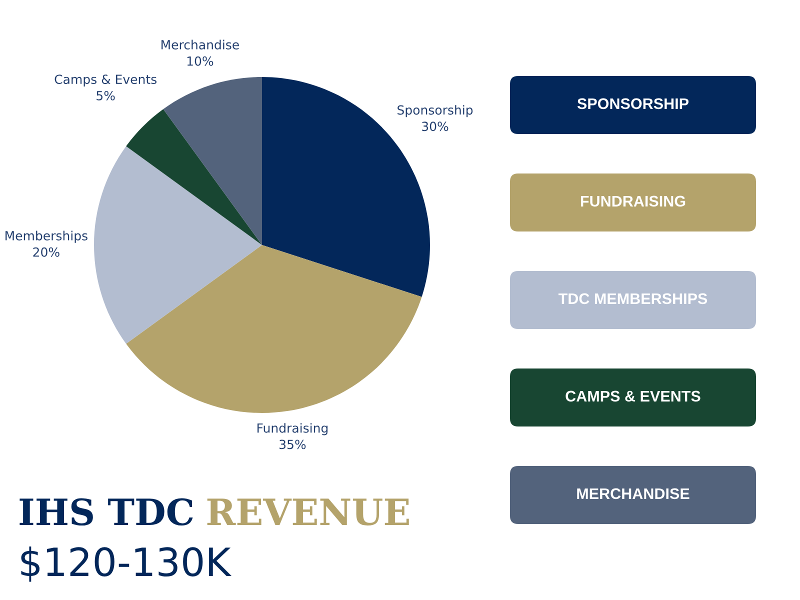 The height and width of the screenshot is (600, 800). What do you see at coordinates (633, 396) in the screenshot?
I see `text: CAMPS & EVENTS` at bounding box center [633, 396].